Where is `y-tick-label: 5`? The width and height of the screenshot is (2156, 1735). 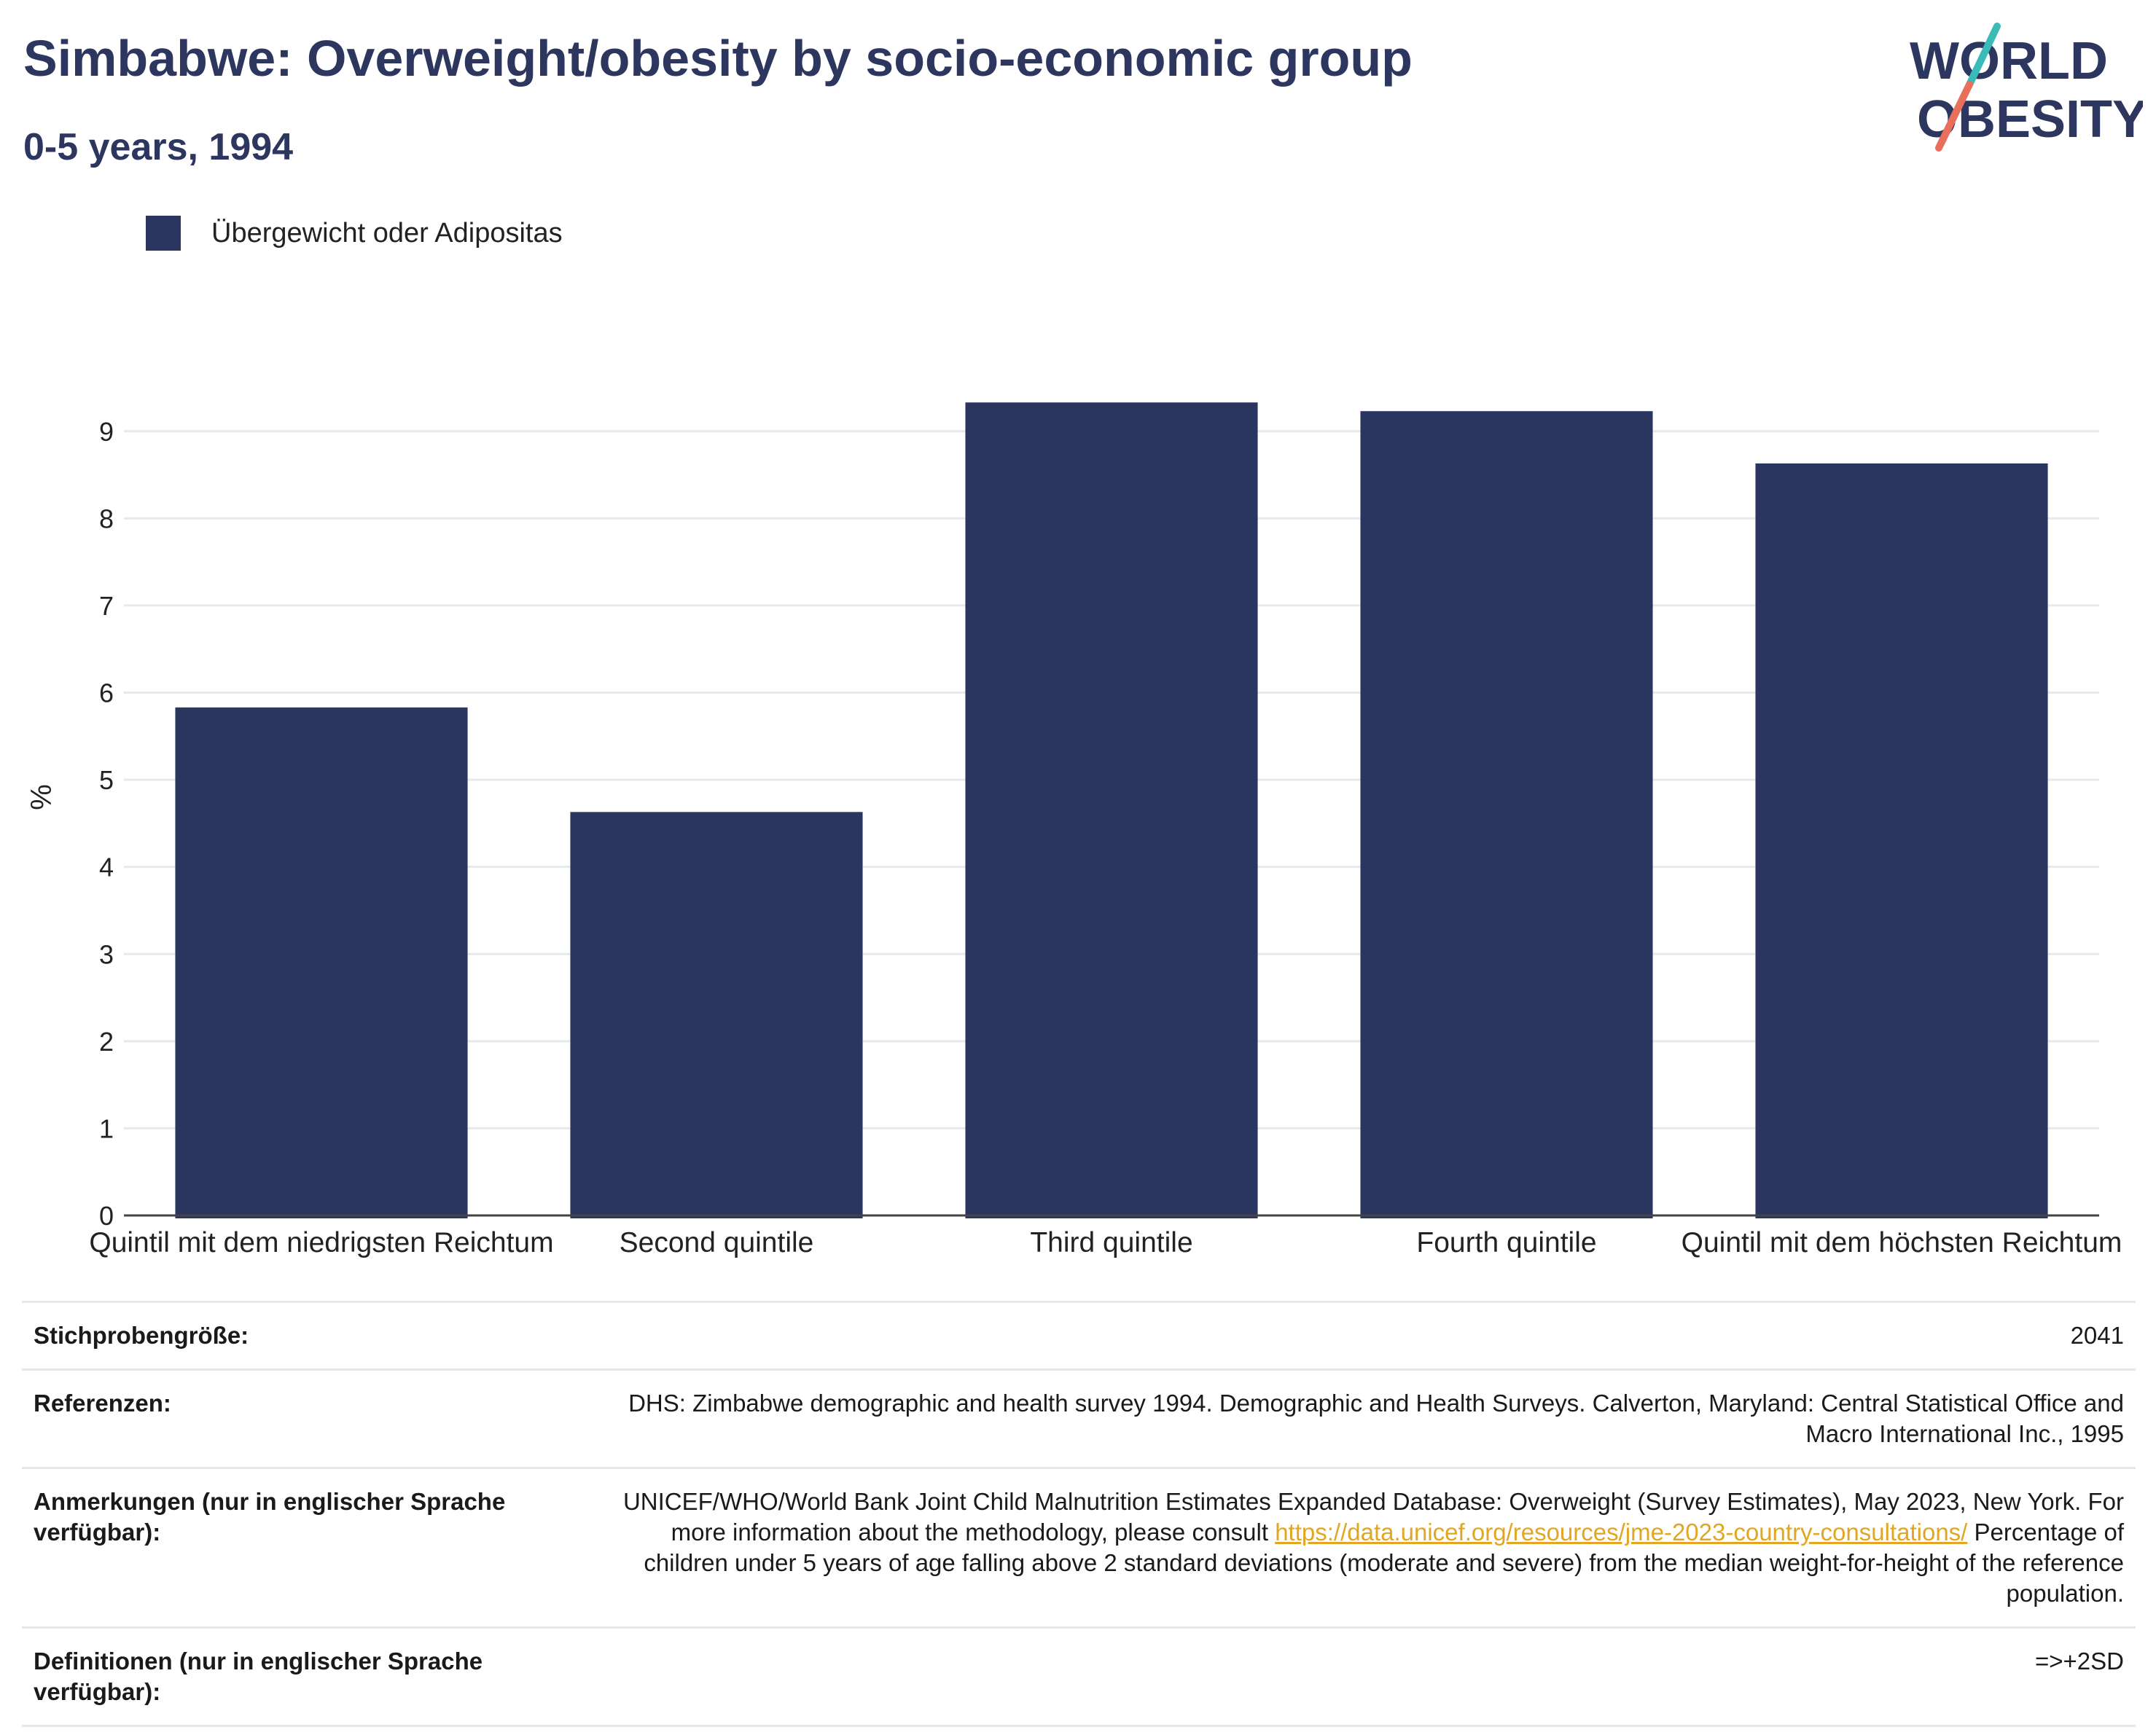
y-tick-label: 5 is located at coordinates (106, 780).